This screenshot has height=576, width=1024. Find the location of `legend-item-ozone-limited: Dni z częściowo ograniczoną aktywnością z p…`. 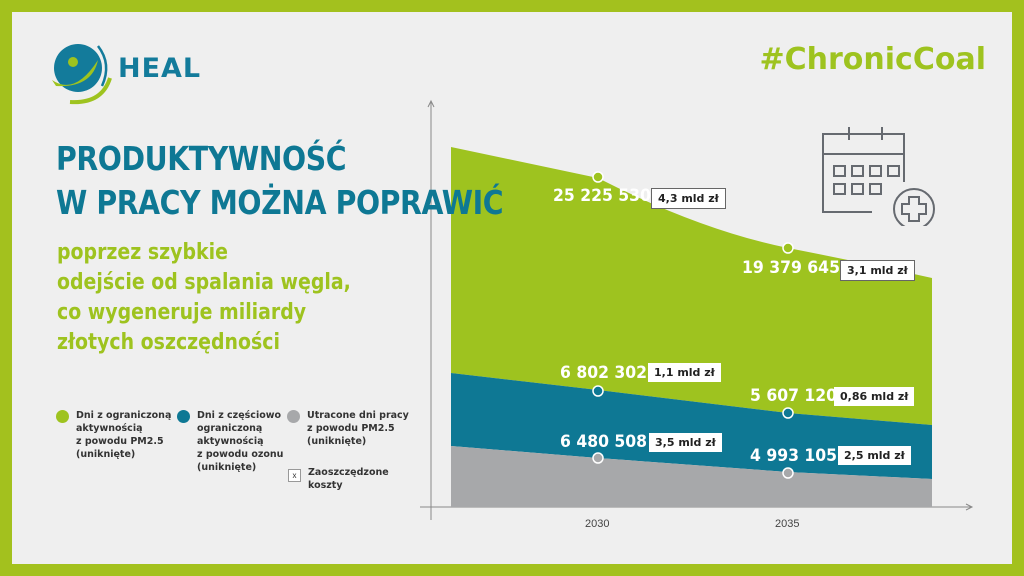

legend-item-ozone-limited: Dni z częściowo ograniczoną aktywnością z p… is located at coordinates (240, 441).